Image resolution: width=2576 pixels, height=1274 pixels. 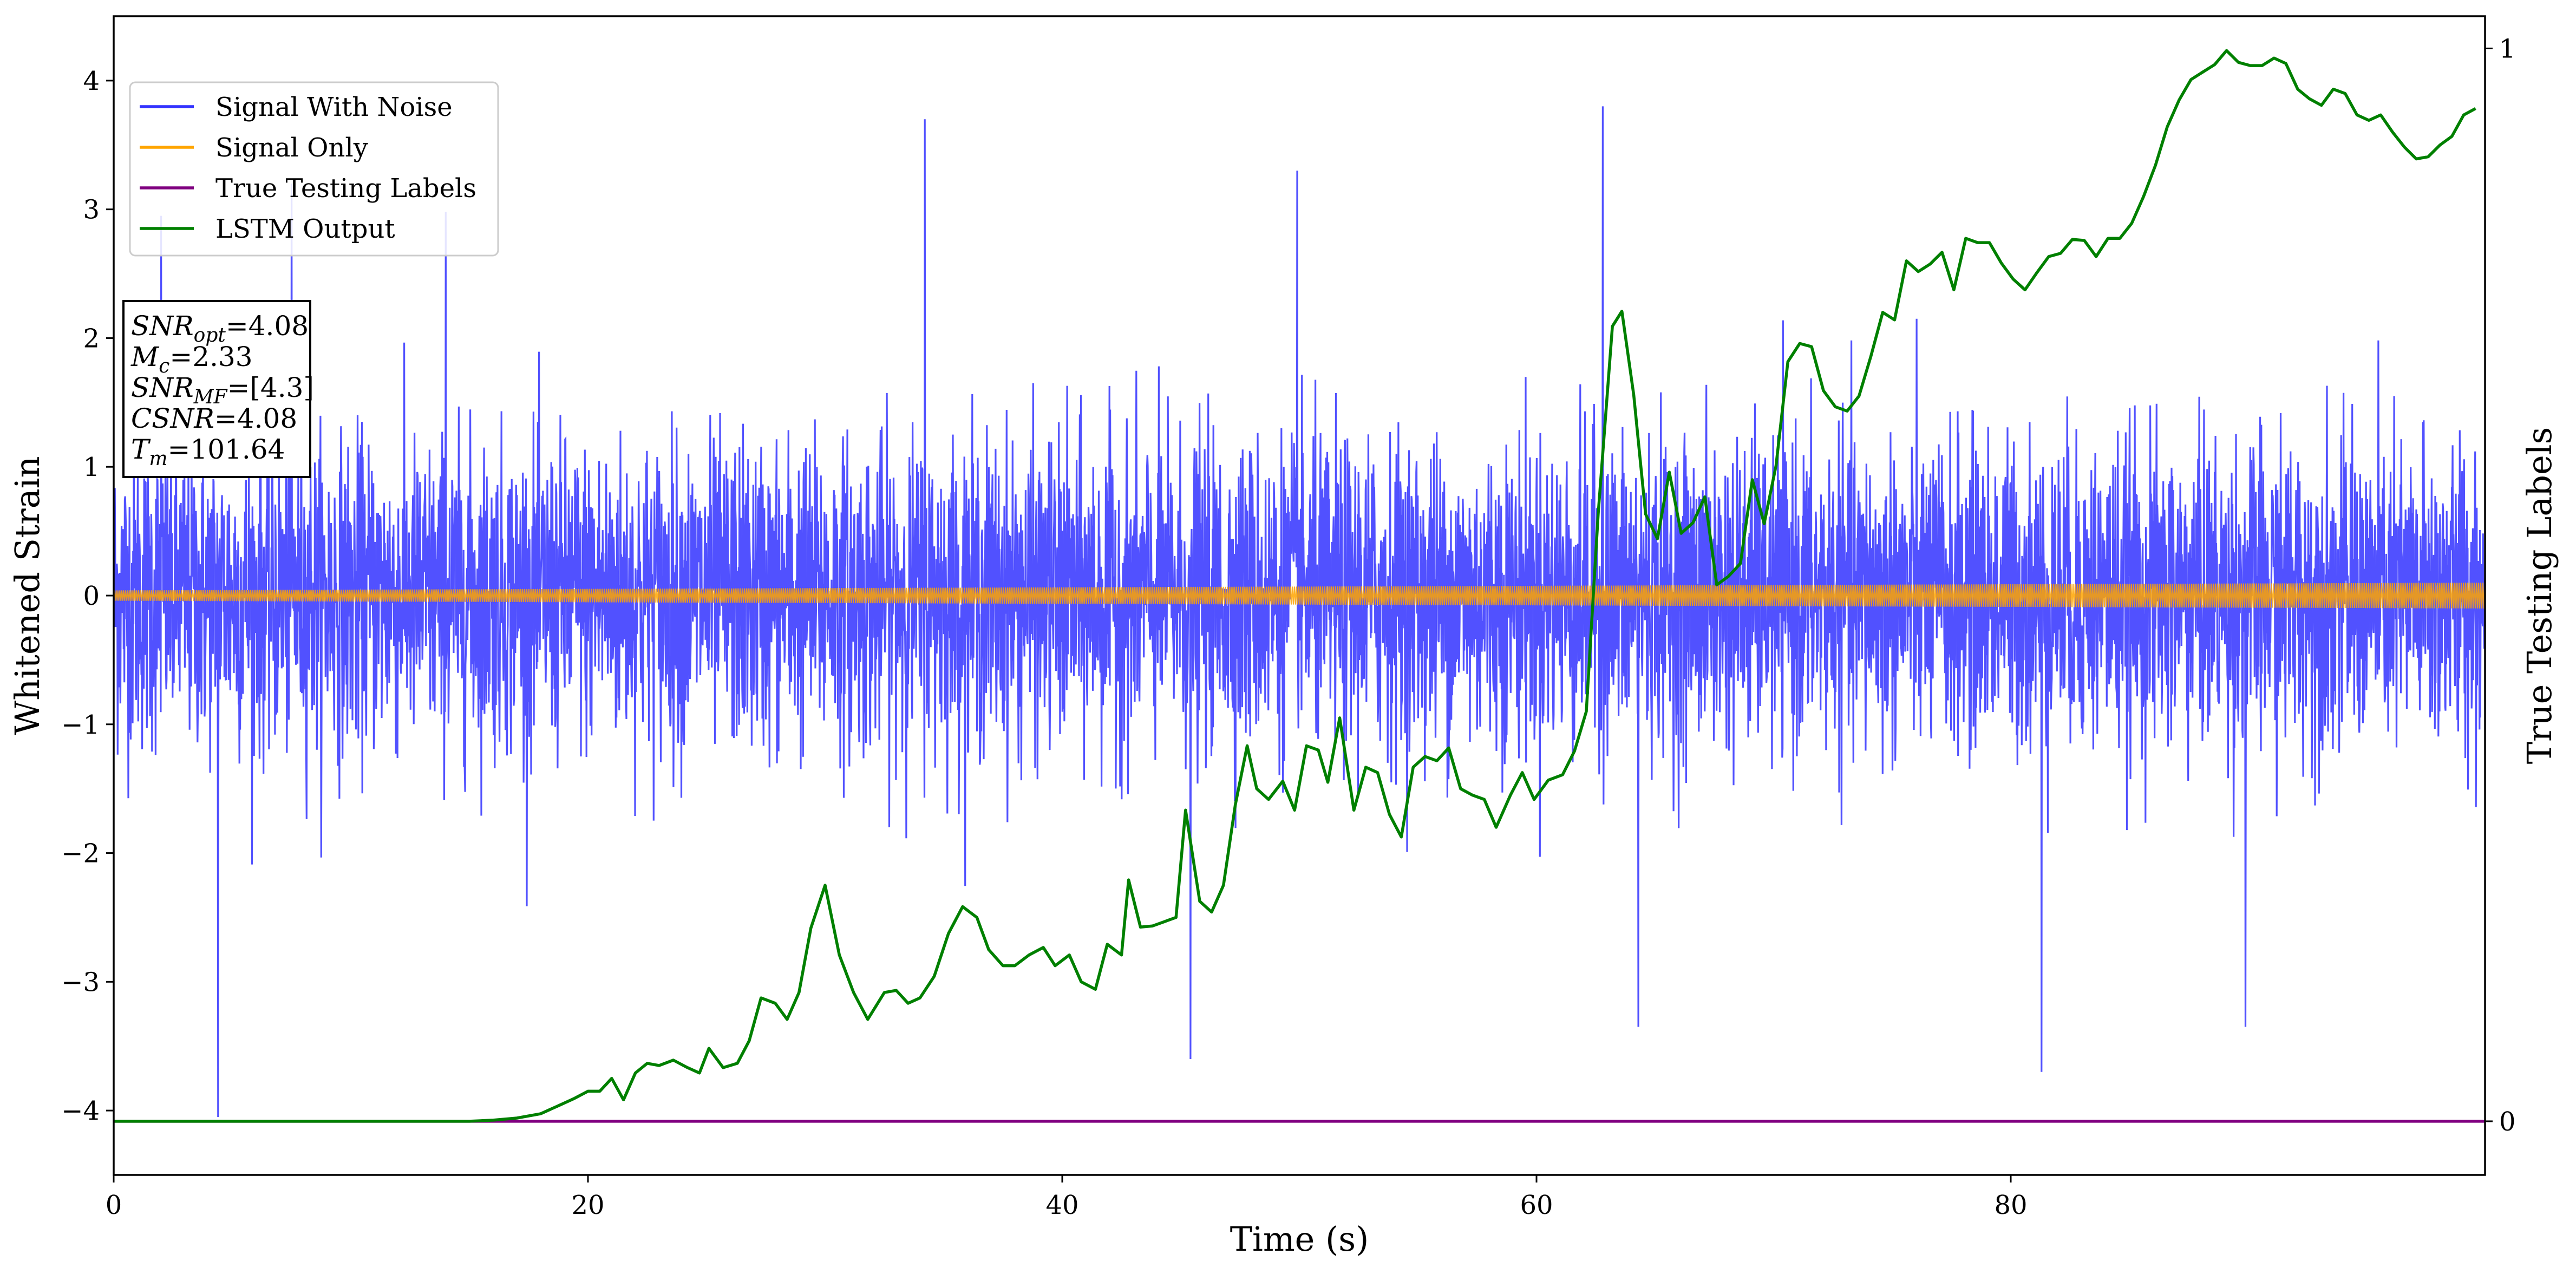 What do you see at coordinates (1300, 596) in the screenshot?
I see `series-signal-only` at bounding box center [1300, 596].